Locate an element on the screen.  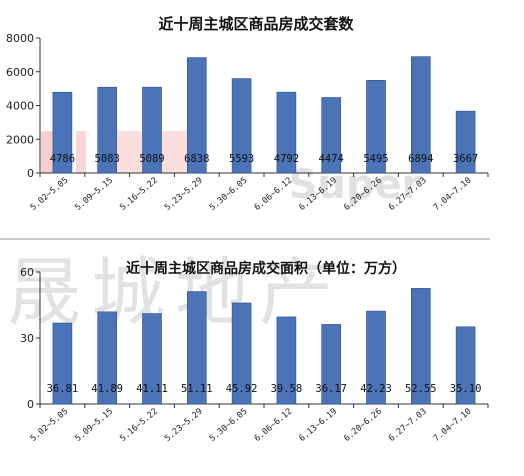
bar-value-label: 4786 is located at coordinates (62, 159).